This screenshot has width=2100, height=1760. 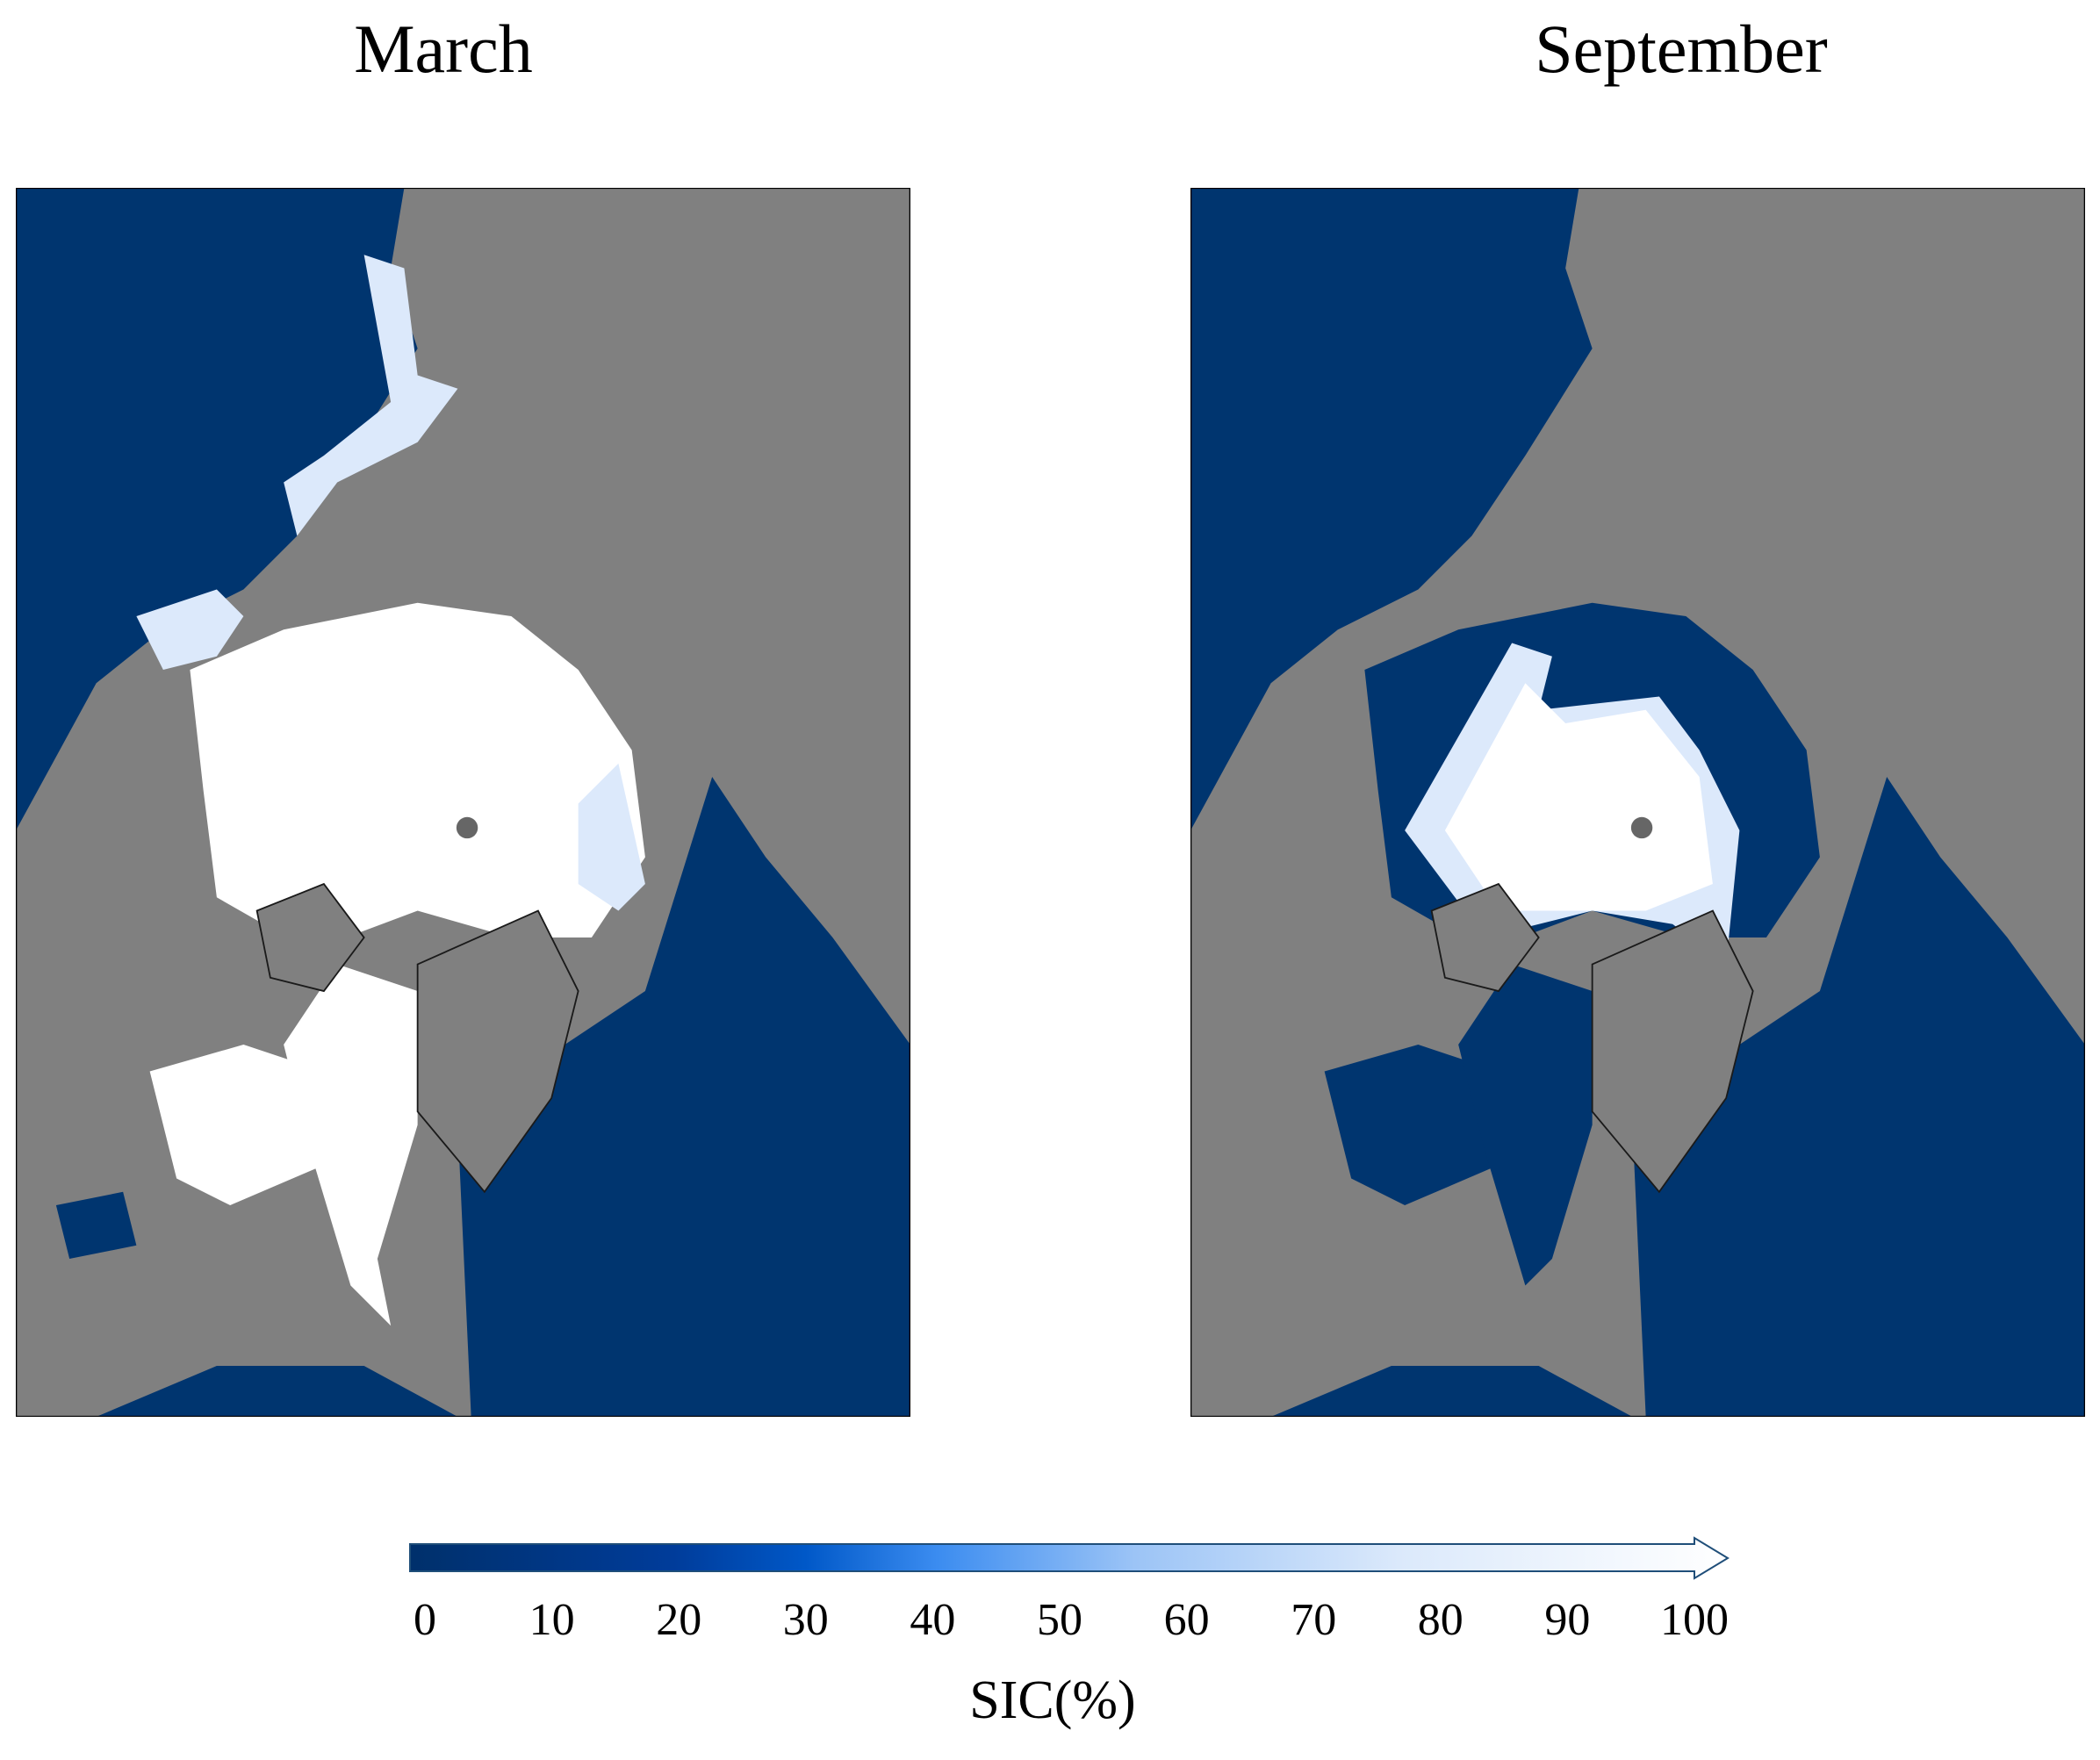 What do you see at coordinates (1313, 1620) in the screenshot?
I see `colorbar-tick-label: 70` at bounding box center [1313, 1620].